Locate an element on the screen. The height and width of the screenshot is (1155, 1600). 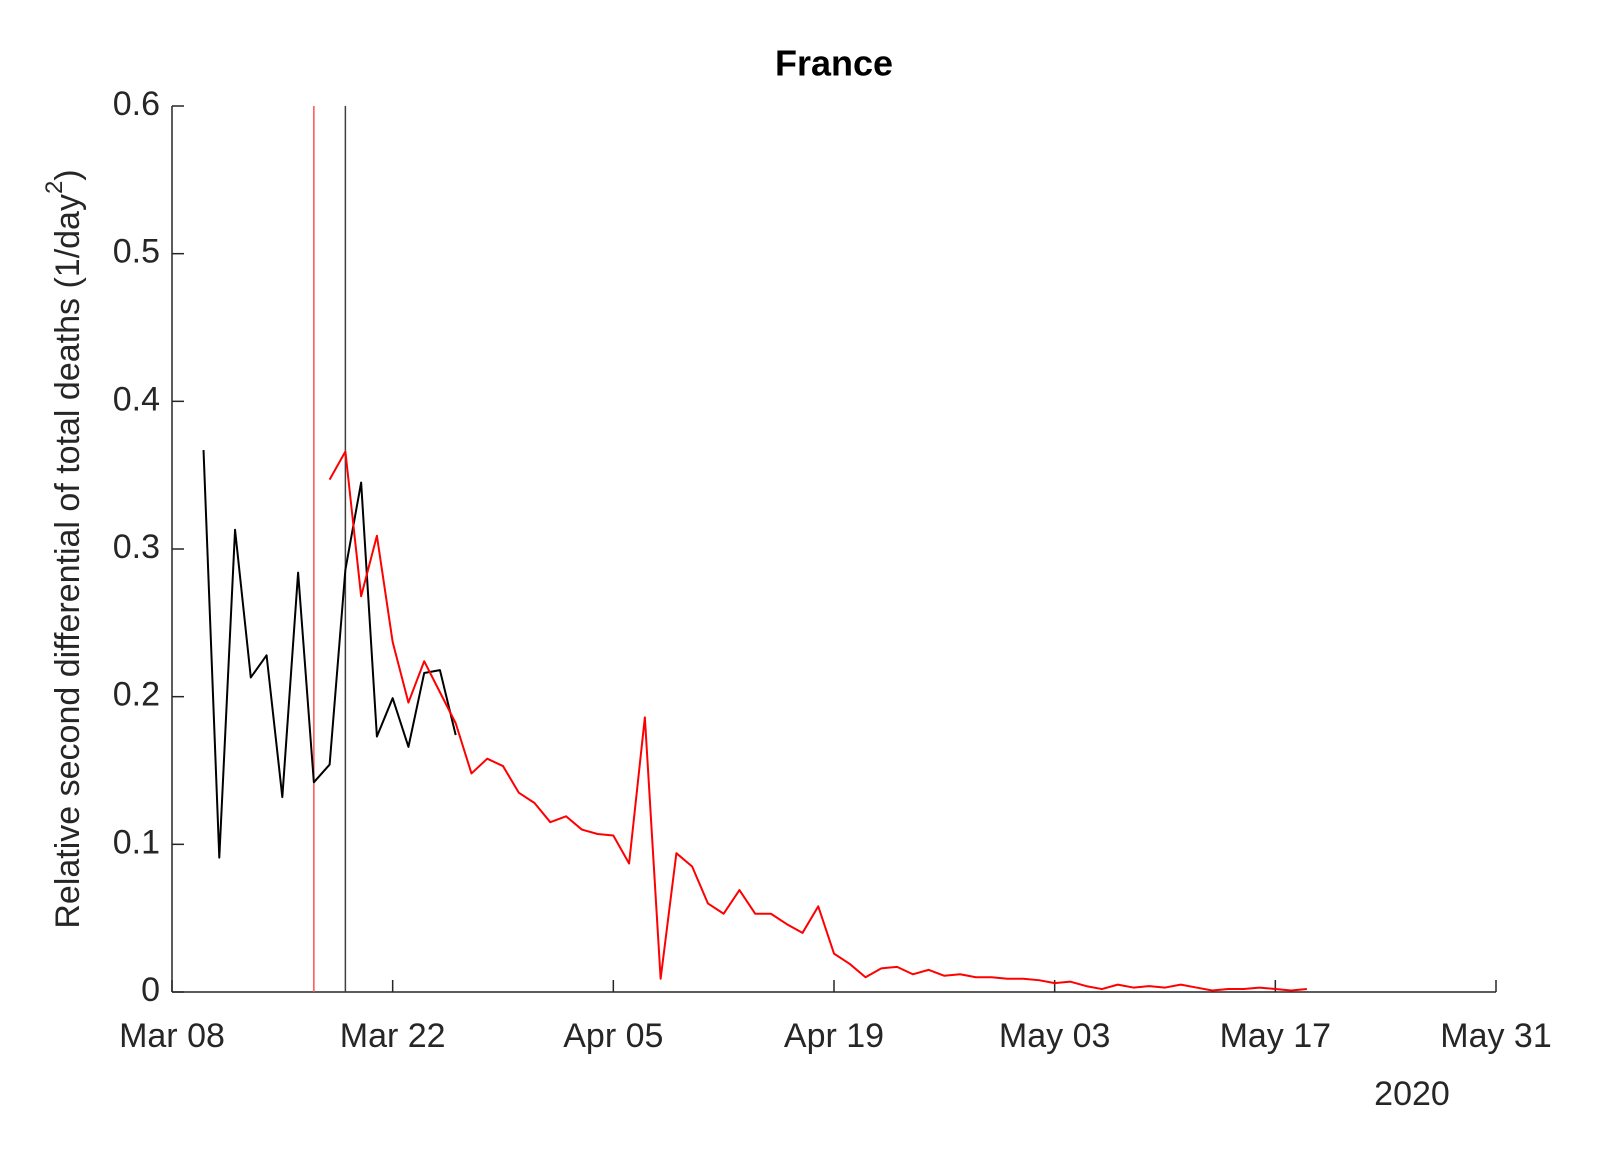
series-line is located at coordinates (329, 654).